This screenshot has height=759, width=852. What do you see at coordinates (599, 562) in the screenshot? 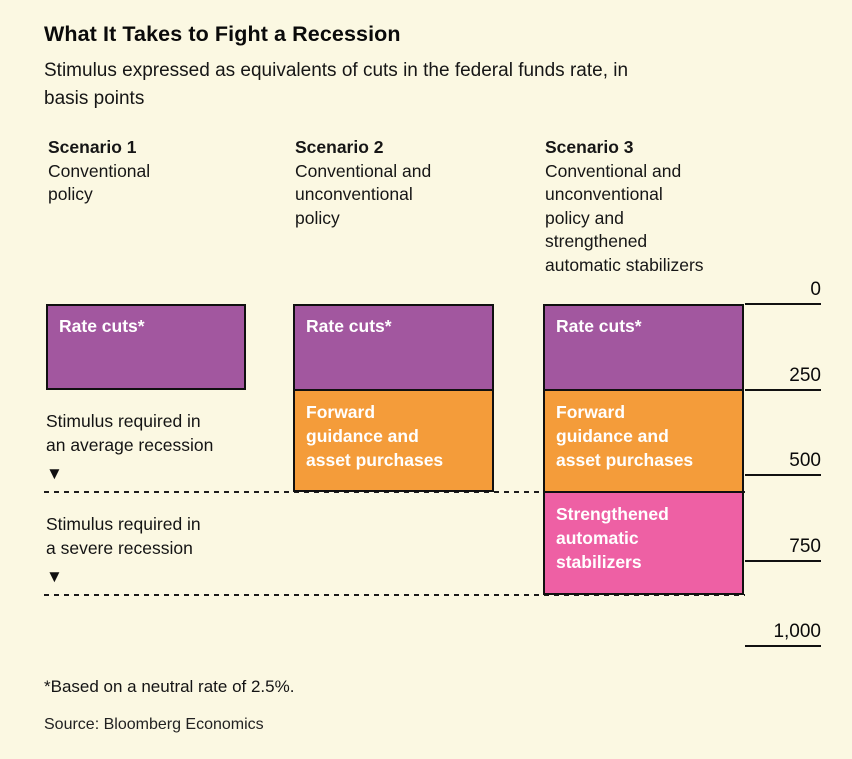
I see `bar-segment-label-line: stabilizers` at bounding box center [599, 562].